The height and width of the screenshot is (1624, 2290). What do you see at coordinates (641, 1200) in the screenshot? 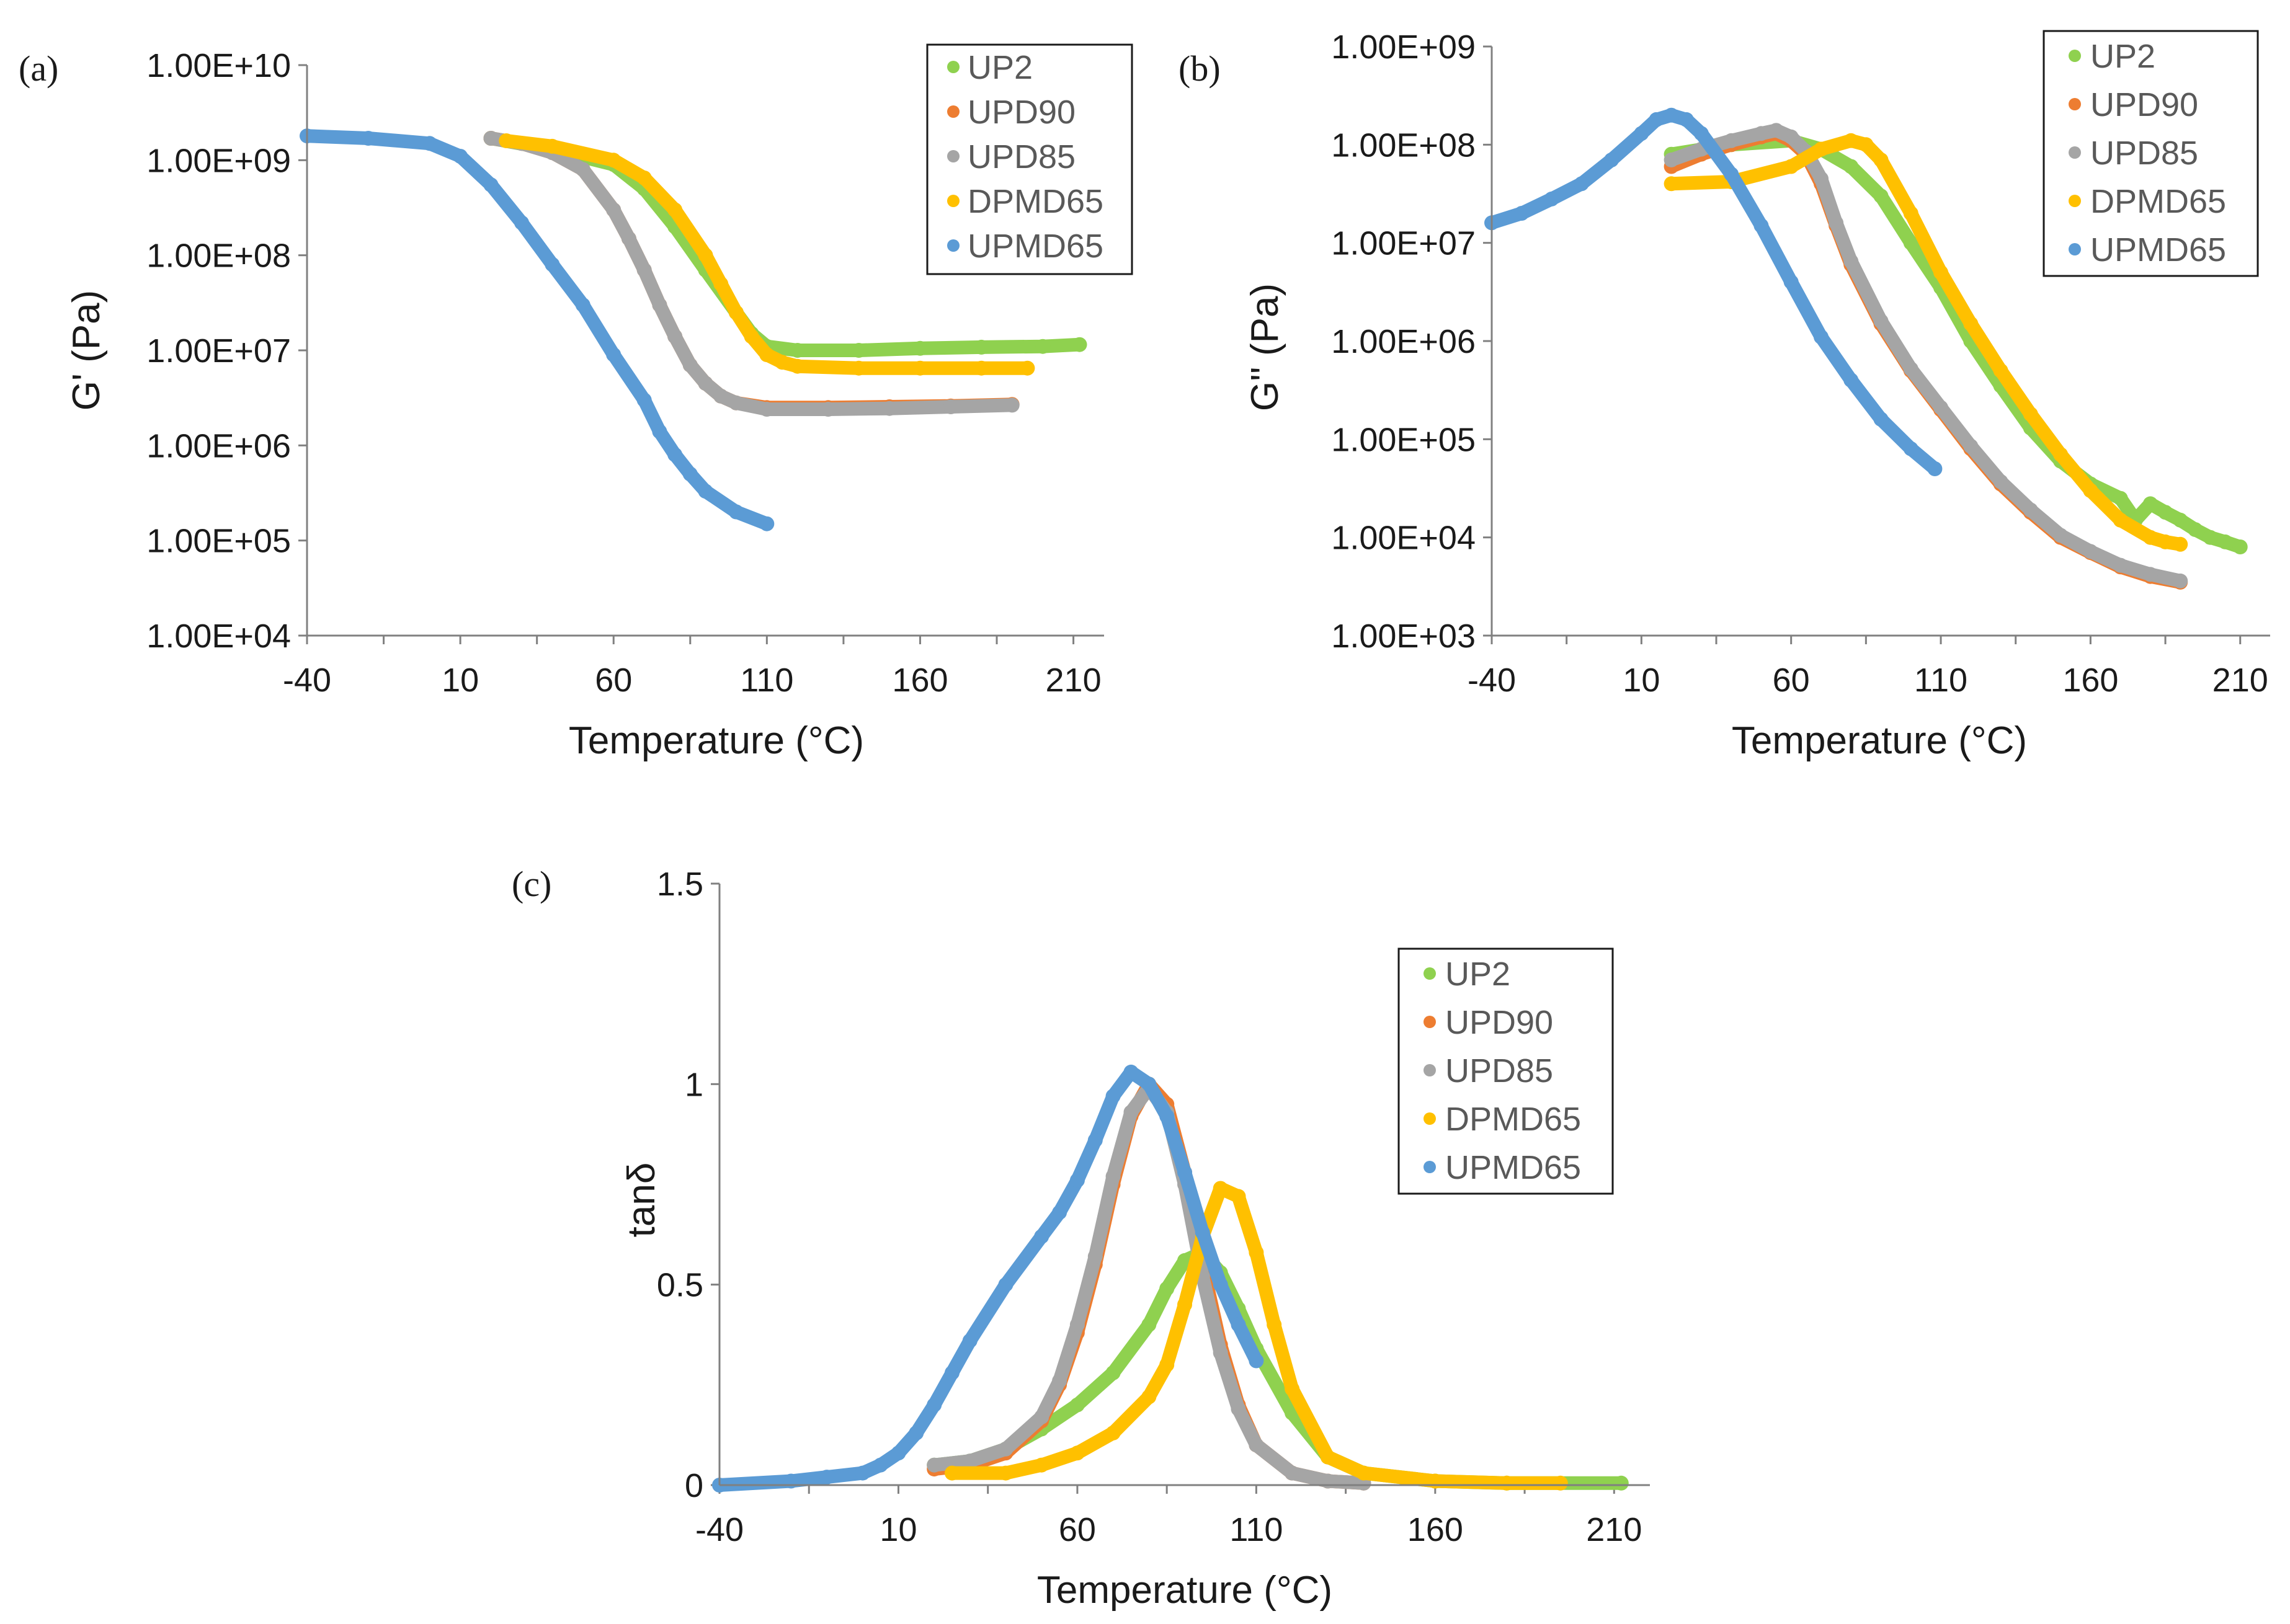
I see `panel-c-y-title: tanδ` at bounding box center [641, 1200].